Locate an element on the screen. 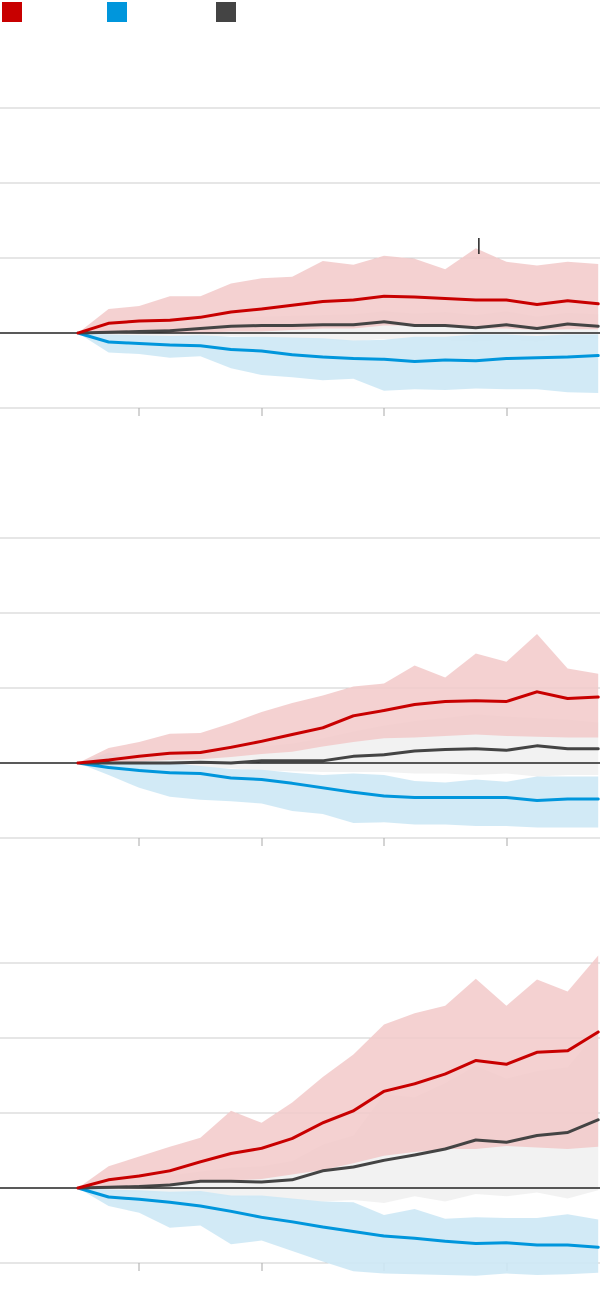 Image resolution: width=600 pixels, height=1310 pixels. legend-swatch-gray is located at coordinates (226, 12).